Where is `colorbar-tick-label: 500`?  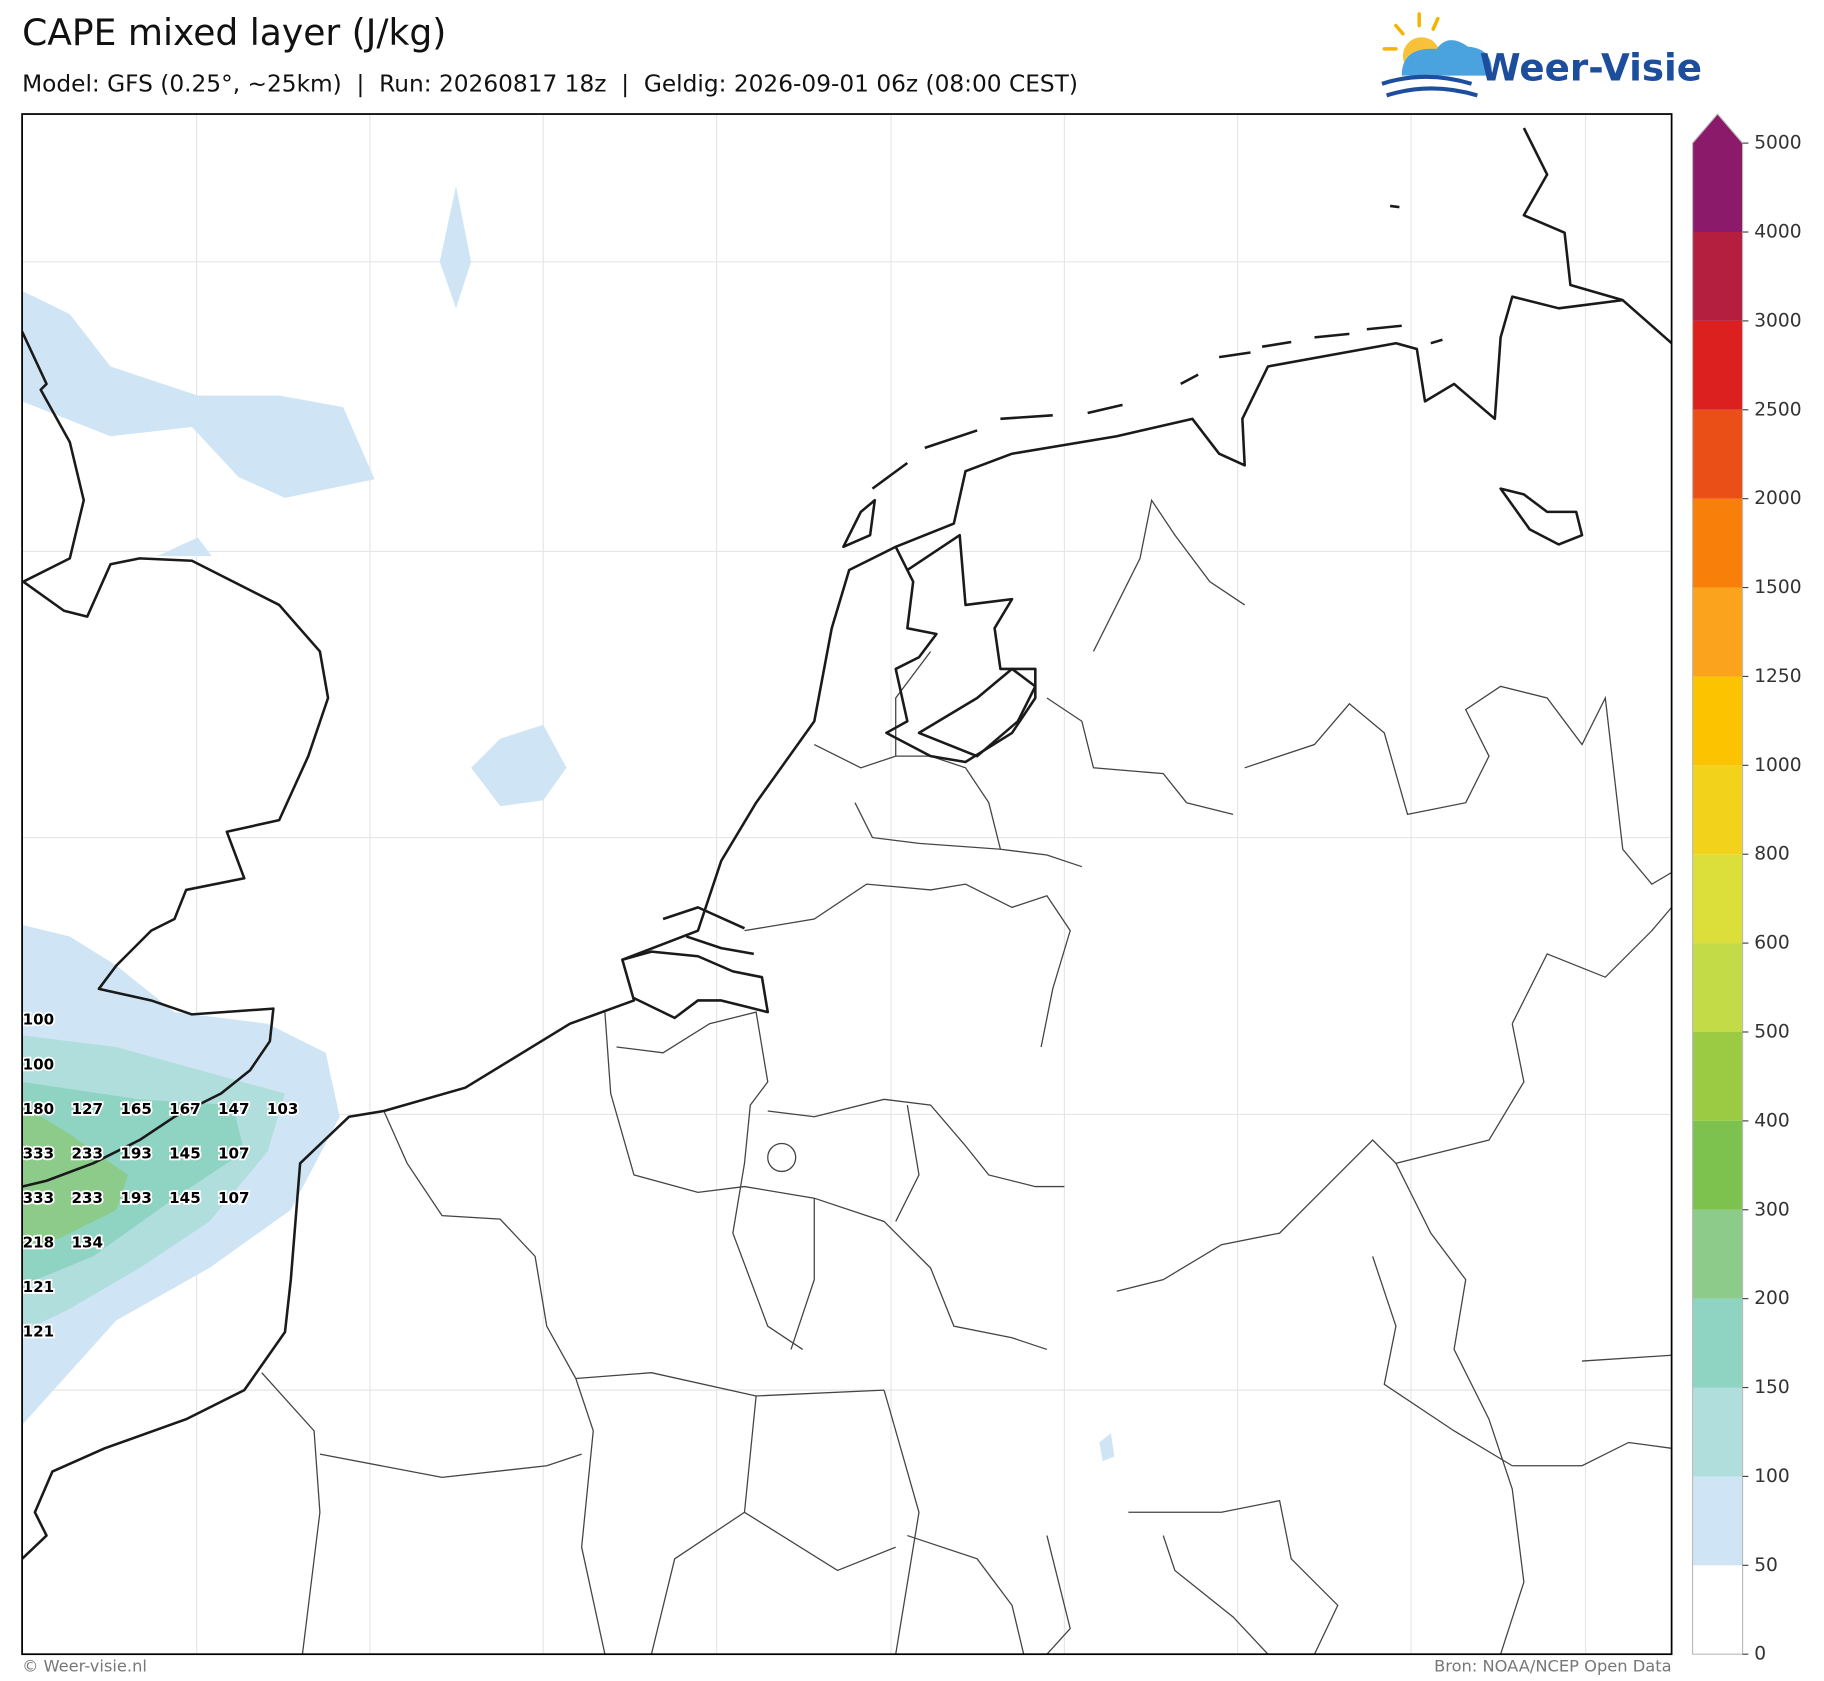 colorbar-tick-label: 500 is located at coordinates (1772, 1031).